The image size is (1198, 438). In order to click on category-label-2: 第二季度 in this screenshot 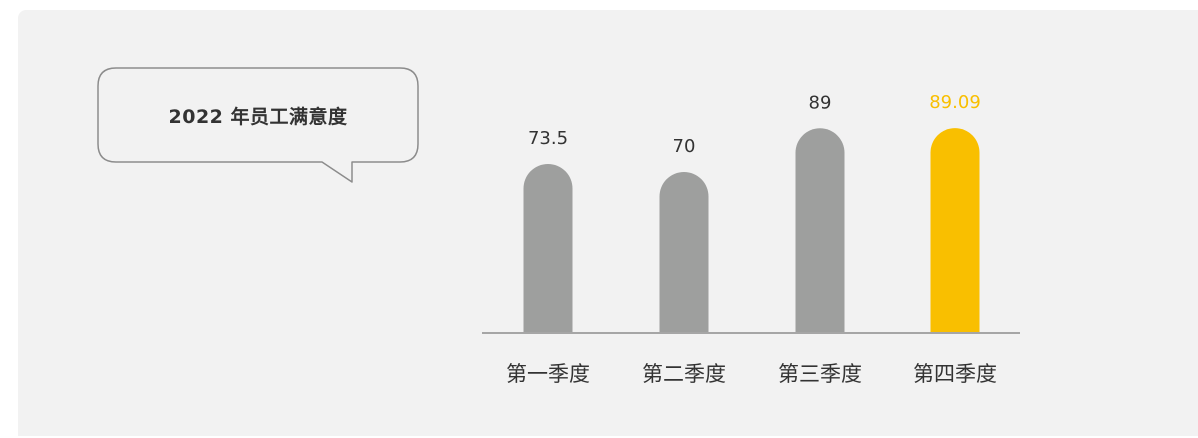, I will do `click(684, 374)`.